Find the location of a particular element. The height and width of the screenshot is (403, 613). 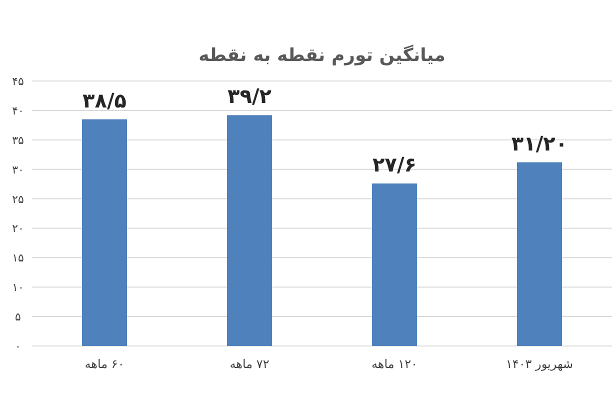

x-tick-label: ۶۰ ماهه is located at coordinates (104, 364).